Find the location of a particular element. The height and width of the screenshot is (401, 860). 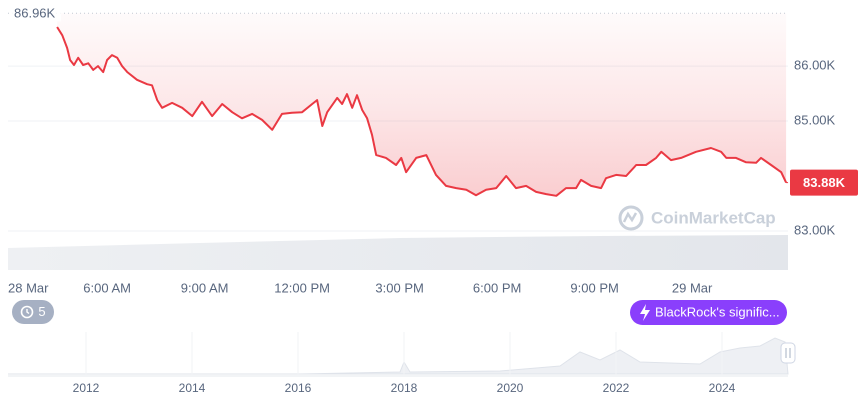

y-tick-label: 83.00K is located at coordinates (815, 229).